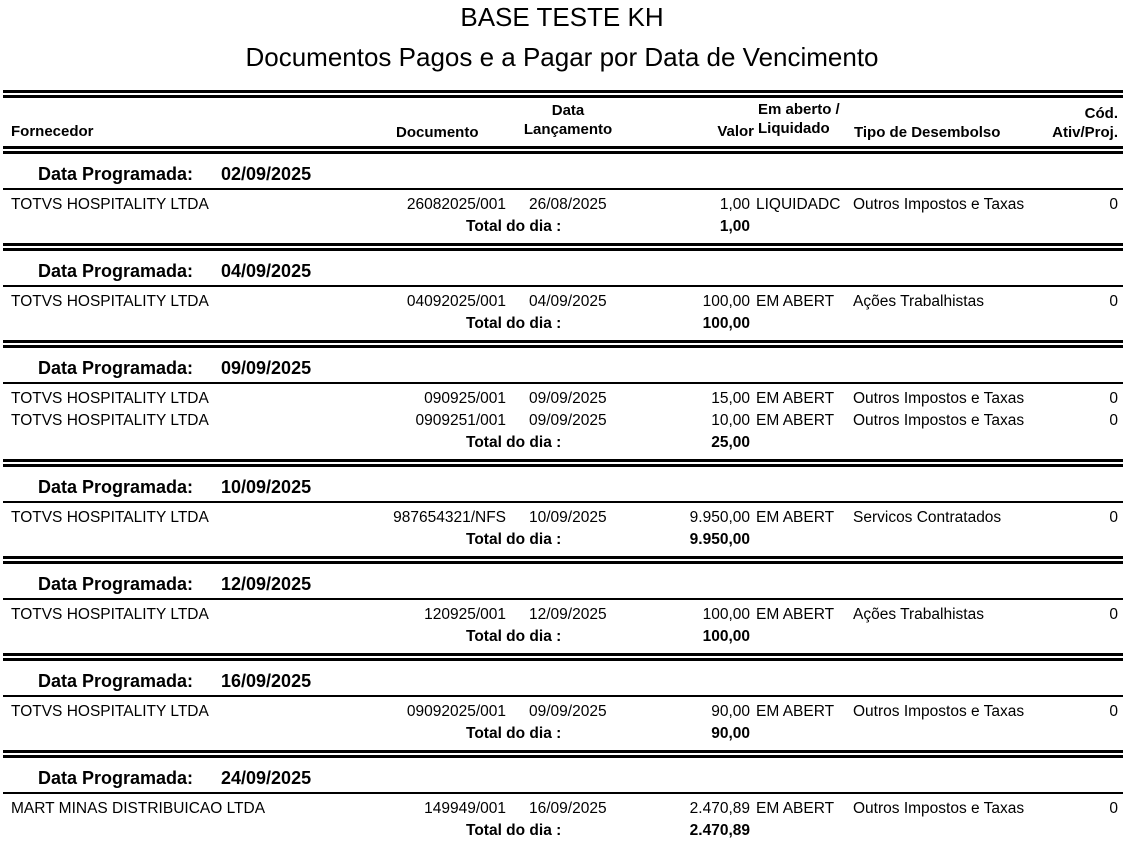 The image size is (1128, 842). What do you see at coordinates (734, 226) in the screenshot?
I see `total-value: 1,00` at bounding box center [734, 226].